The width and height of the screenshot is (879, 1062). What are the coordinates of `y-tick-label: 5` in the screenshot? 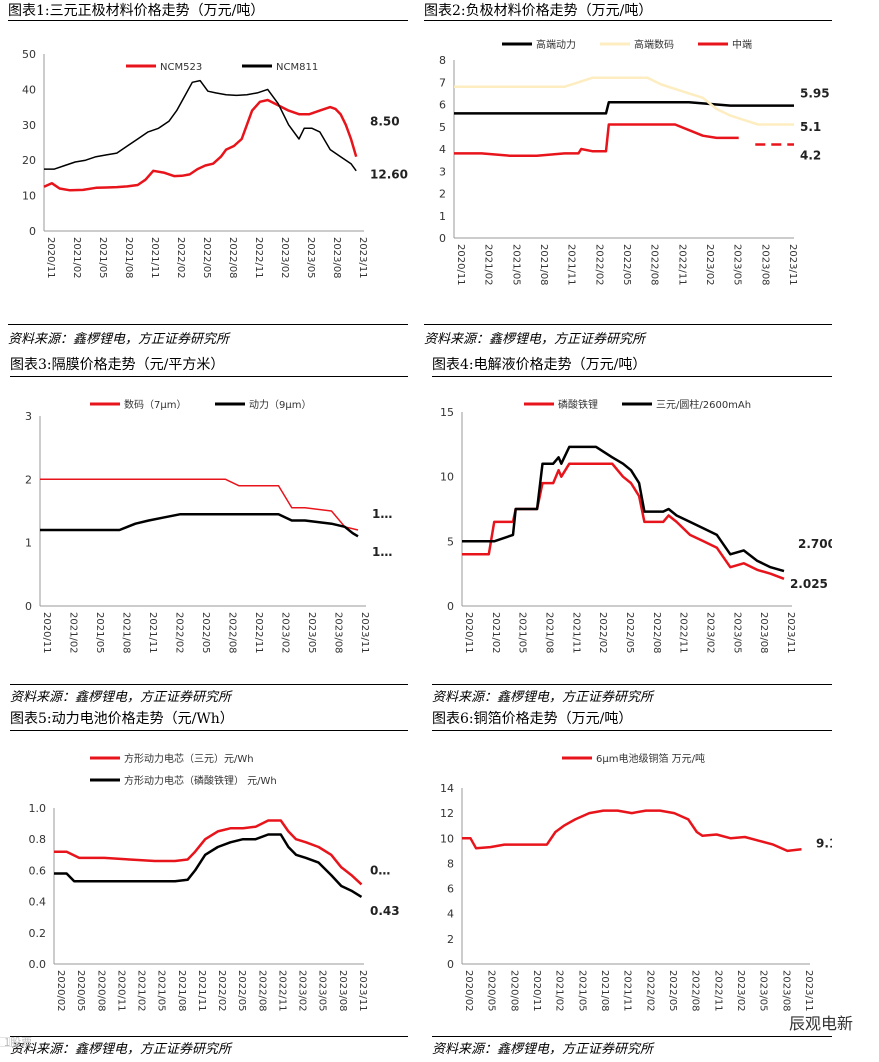 It's located at (450, 541).